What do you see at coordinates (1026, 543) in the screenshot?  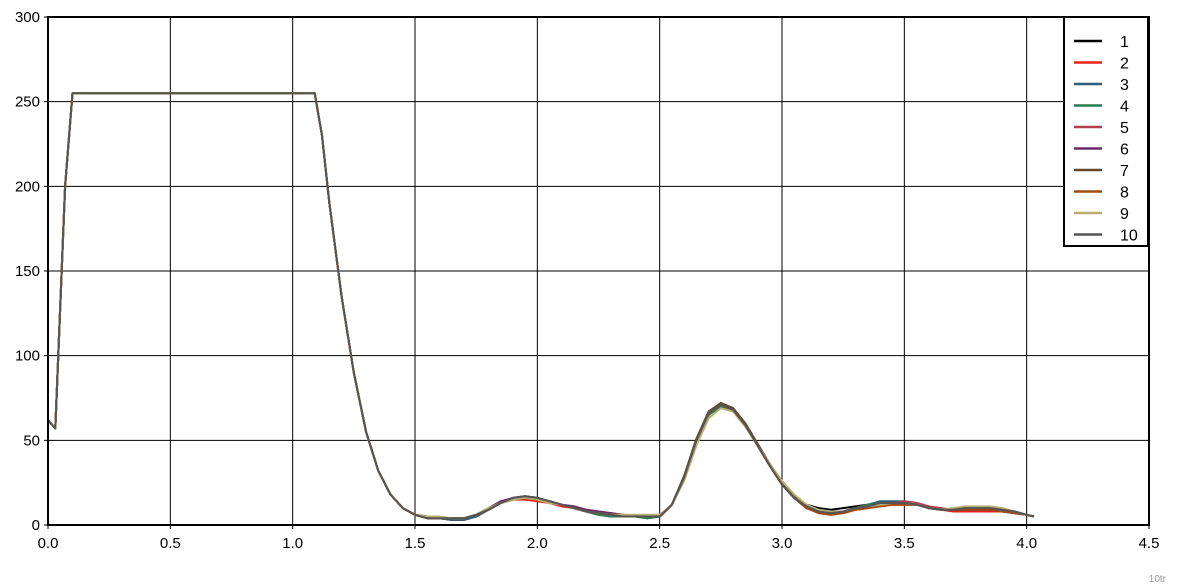 I see `x-tick-label: 4.0` at bounding box center [1026, 543].